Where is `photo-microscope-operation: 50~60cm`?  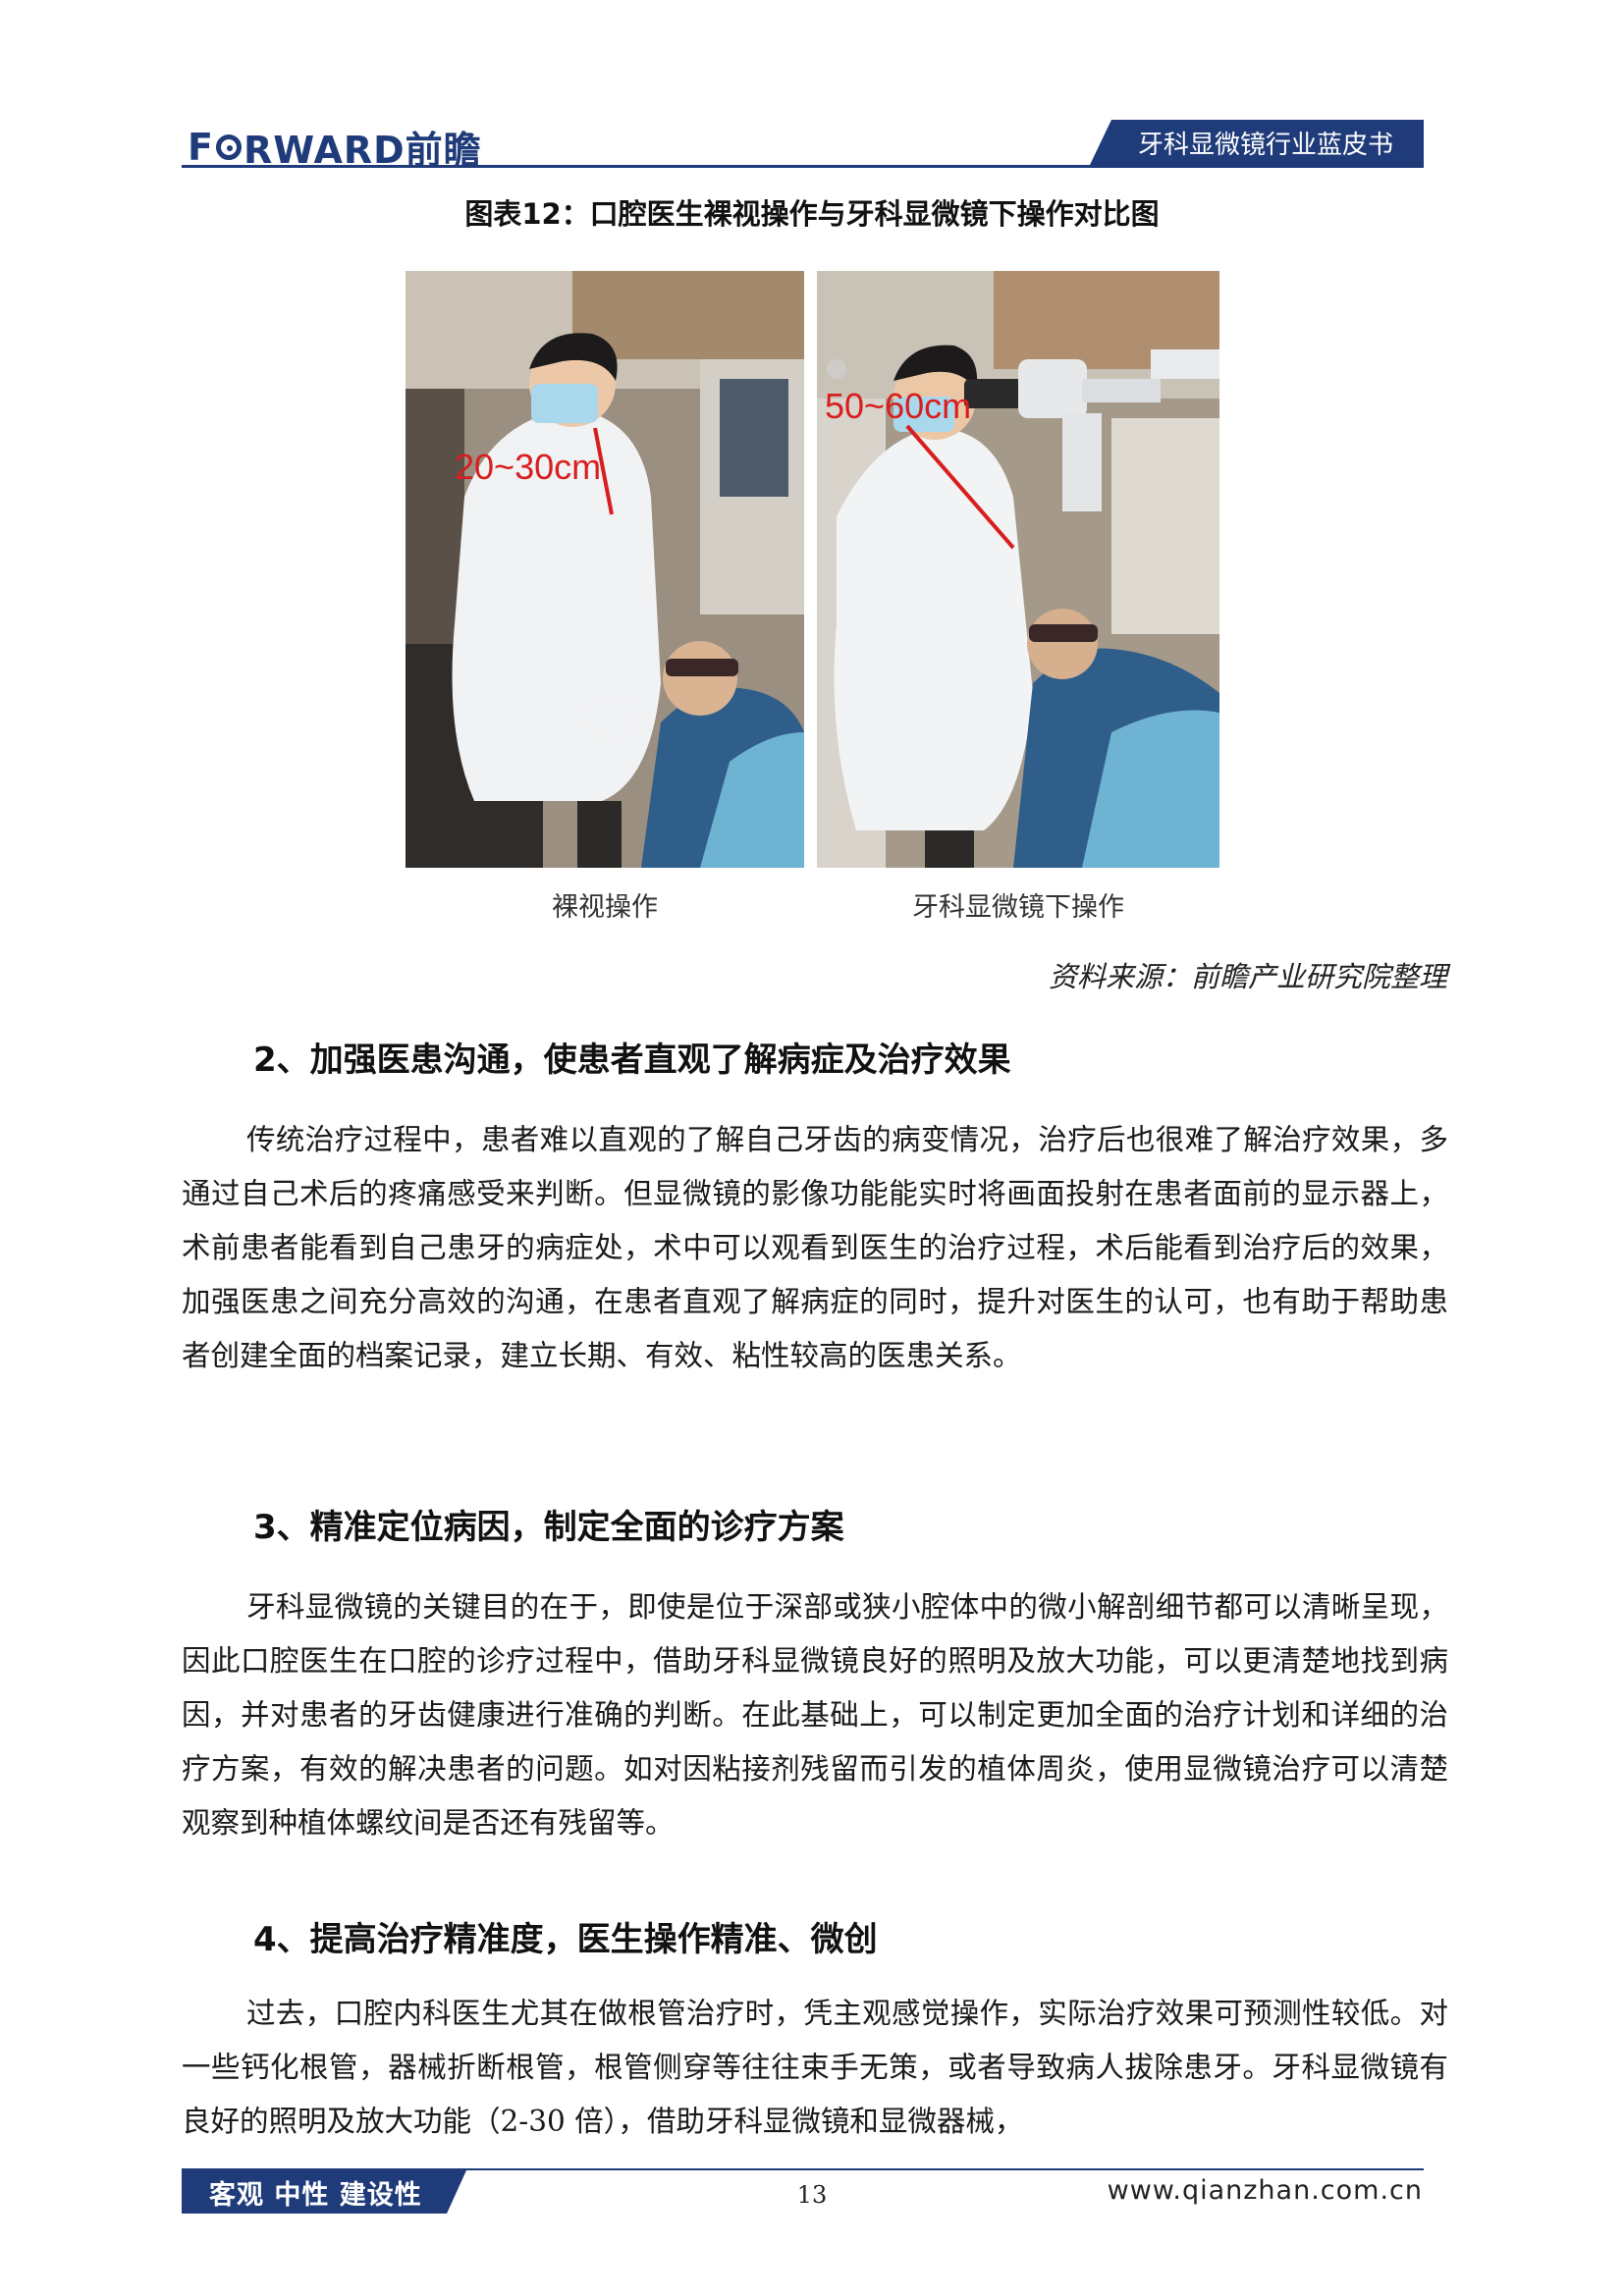 photo-microscope-operation: 50~60cm is located at coordinates (1018, 569).